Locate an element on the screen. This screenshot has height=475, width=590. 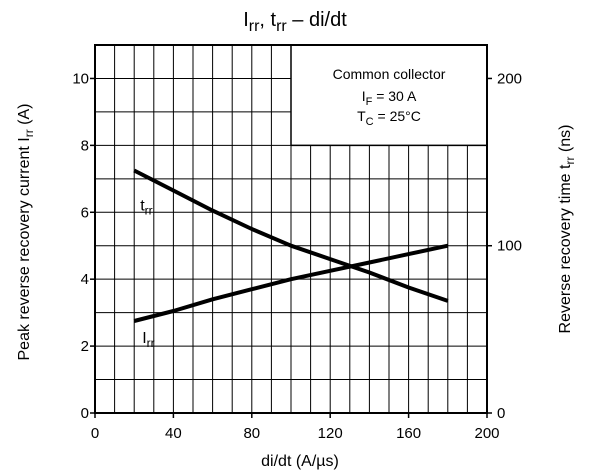
series-label-irr: Irr is located at coordinates (148, 340).